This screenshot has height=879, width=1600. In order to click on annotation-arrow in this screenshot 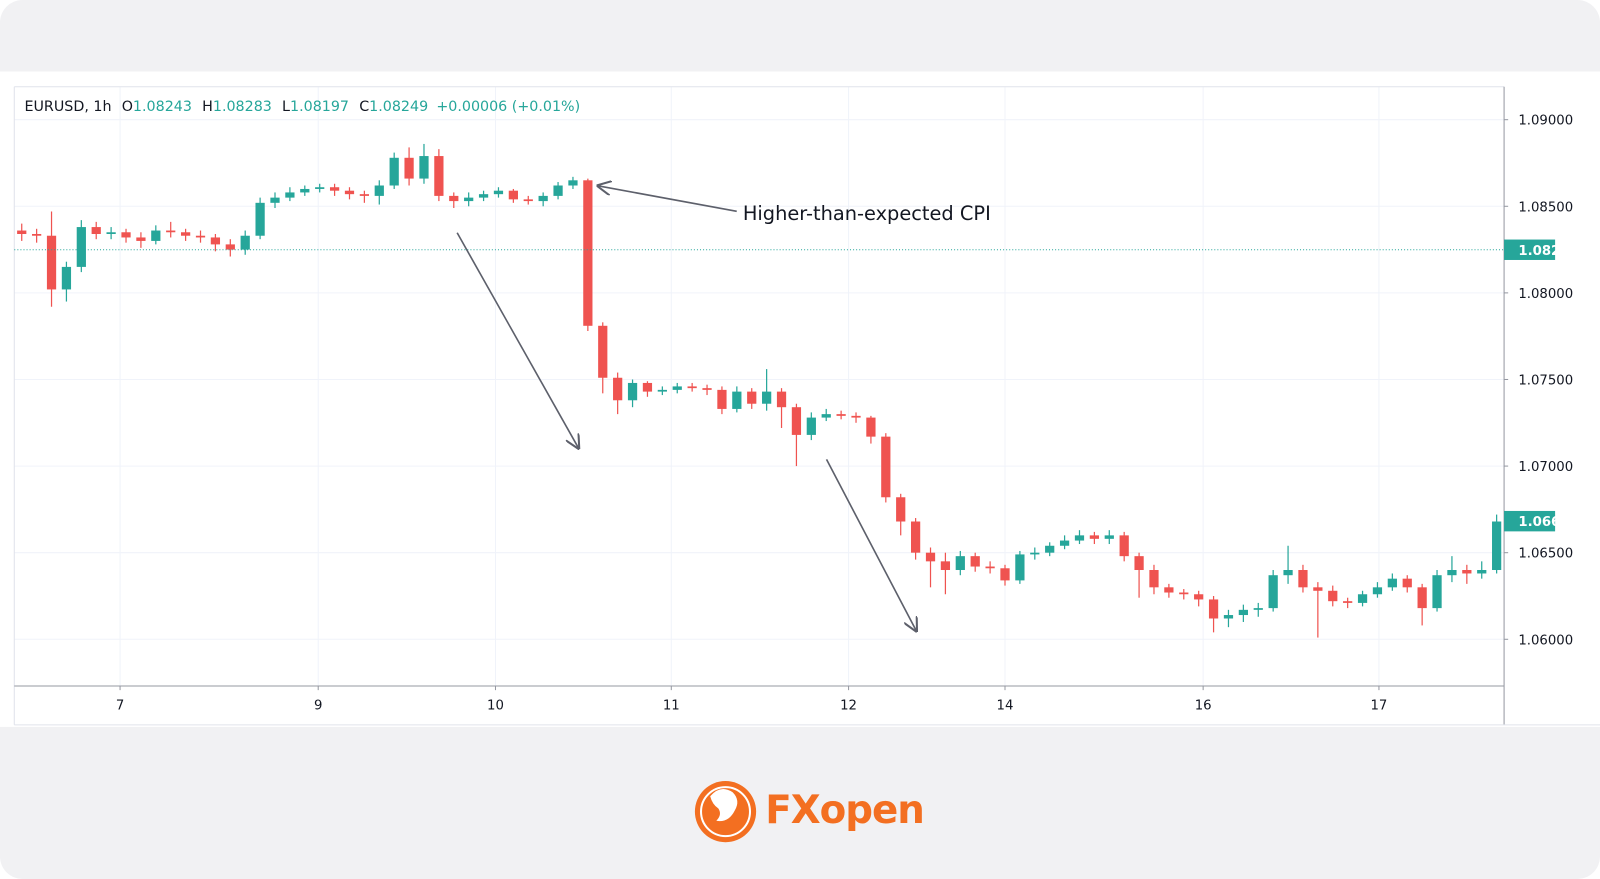, I will do `click(667, 199)`.